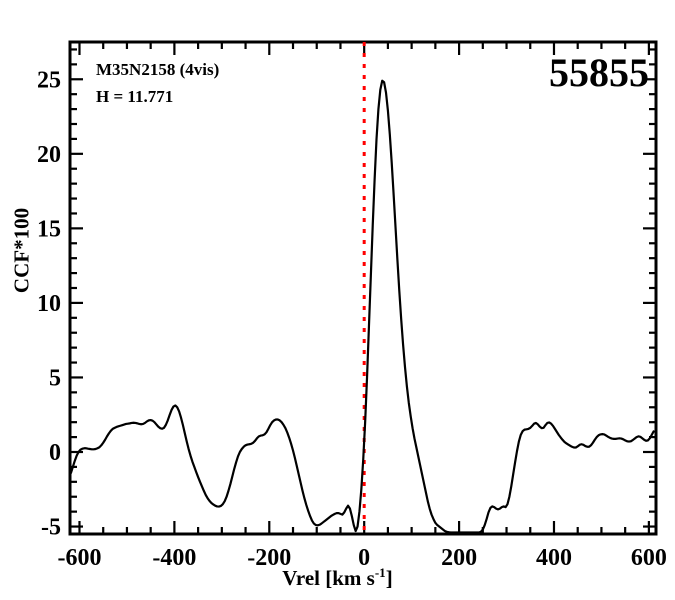 The image size is (675, 600). Describe the element at coordinates (158, 69) in the screenshot. I see `target-name-label: M35N2158 (4vis)` at that location.